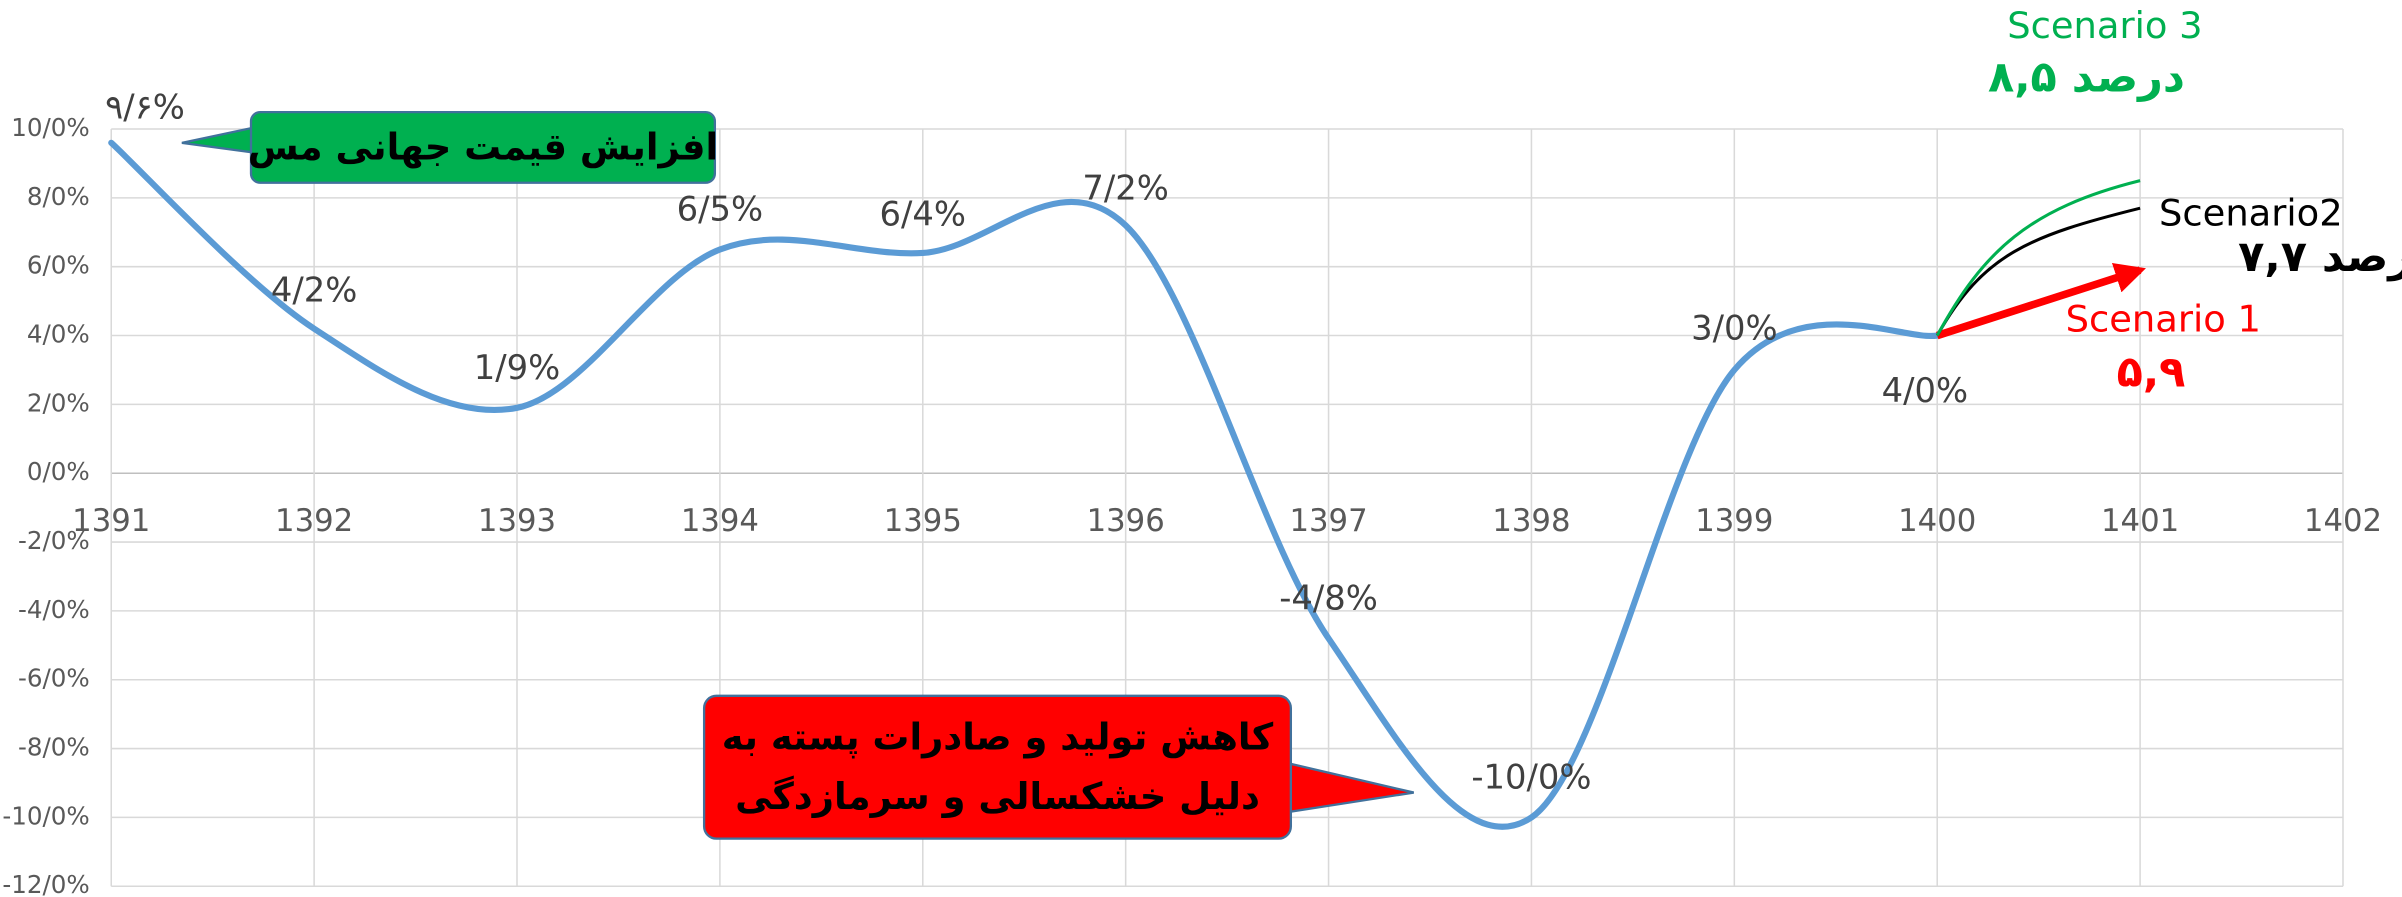  I want to click on x-tick-label: 1393, so click(517, 521).